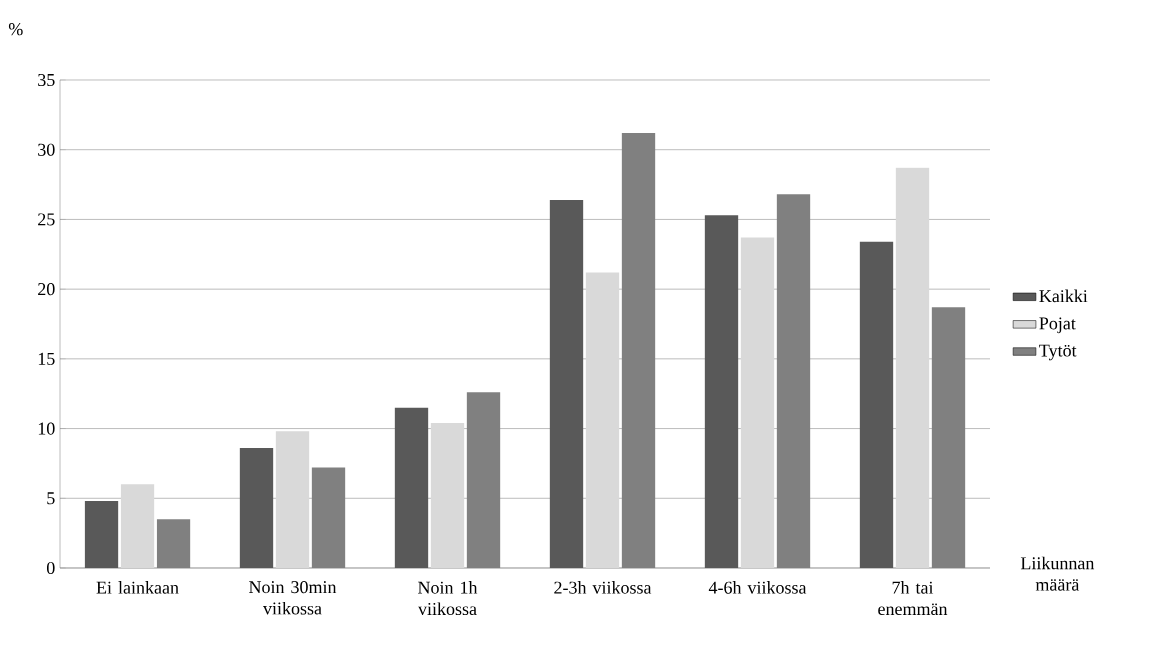 This screenshot has height=645, width=1162. Describe the element at coordinates (1058, 352) in the screenshot. I see `legend-label: Tytöt` at that location.